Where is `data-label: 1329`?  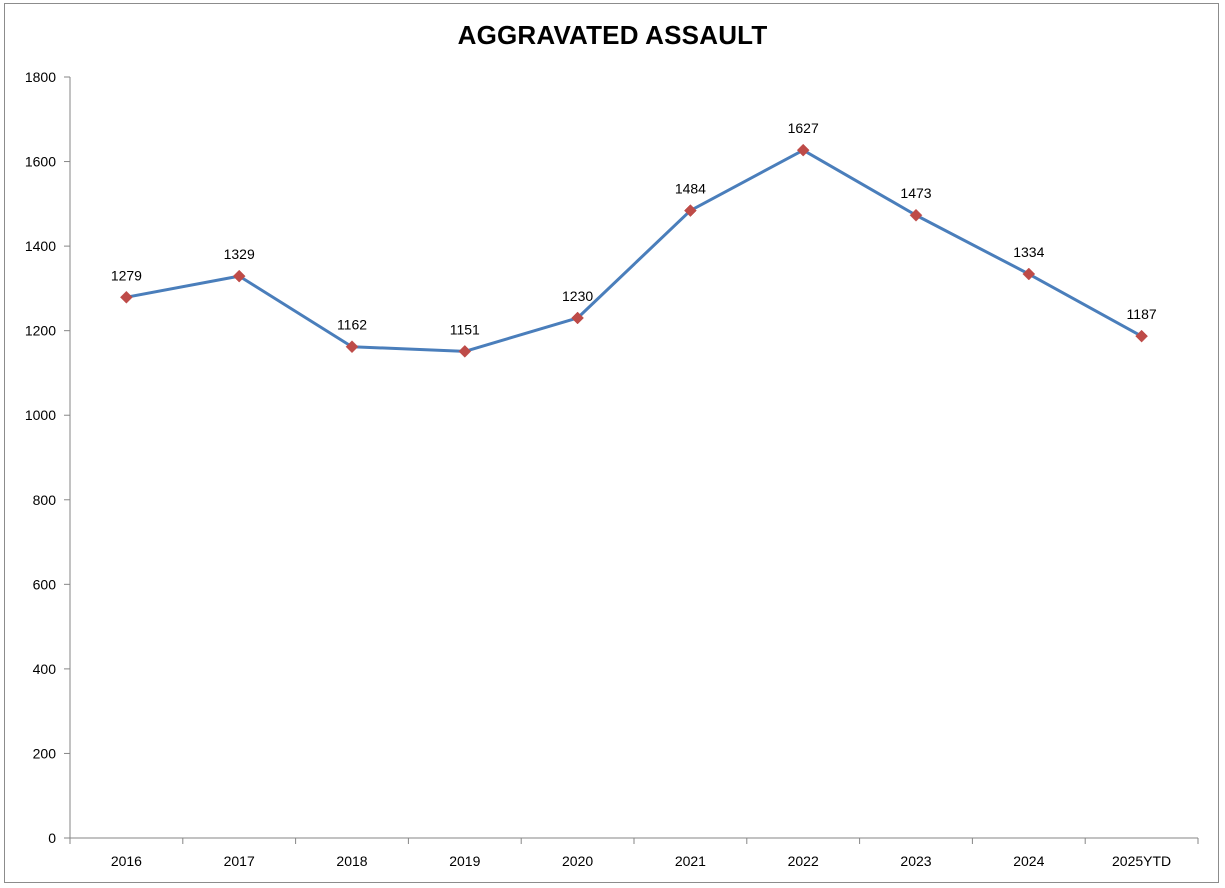 data-label: 1329 is located at coordinates (239, 254).